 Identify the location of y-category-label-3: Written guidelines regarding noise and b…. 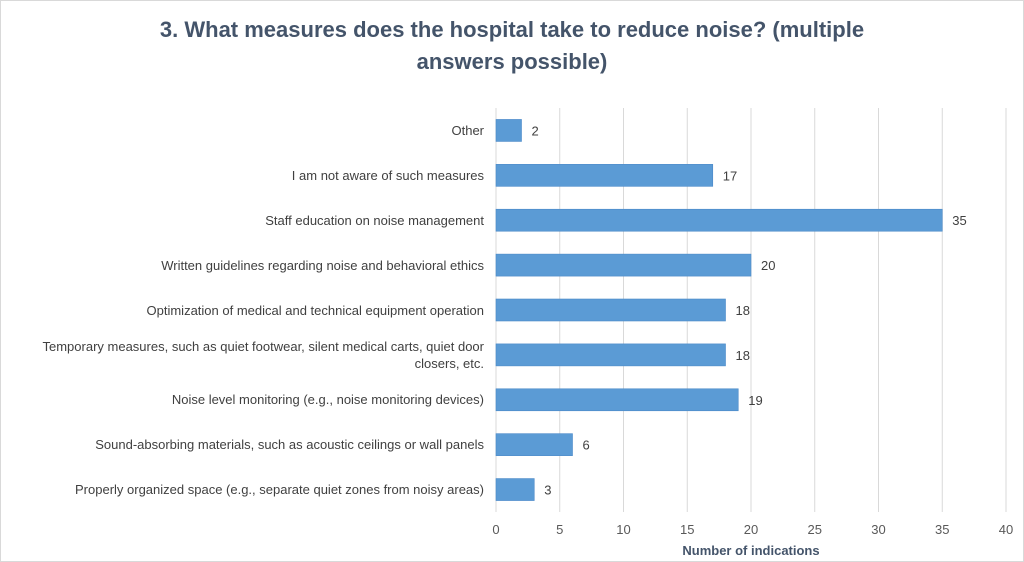
(322, 265).